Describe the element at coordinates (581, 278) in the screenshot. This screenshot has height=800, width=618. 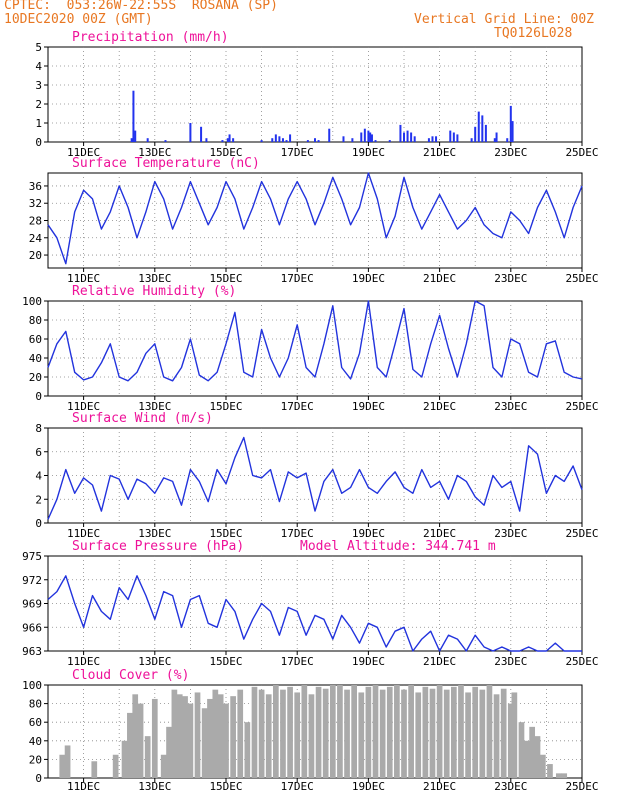
I see `x-tick-label: 25DEC` at that location.